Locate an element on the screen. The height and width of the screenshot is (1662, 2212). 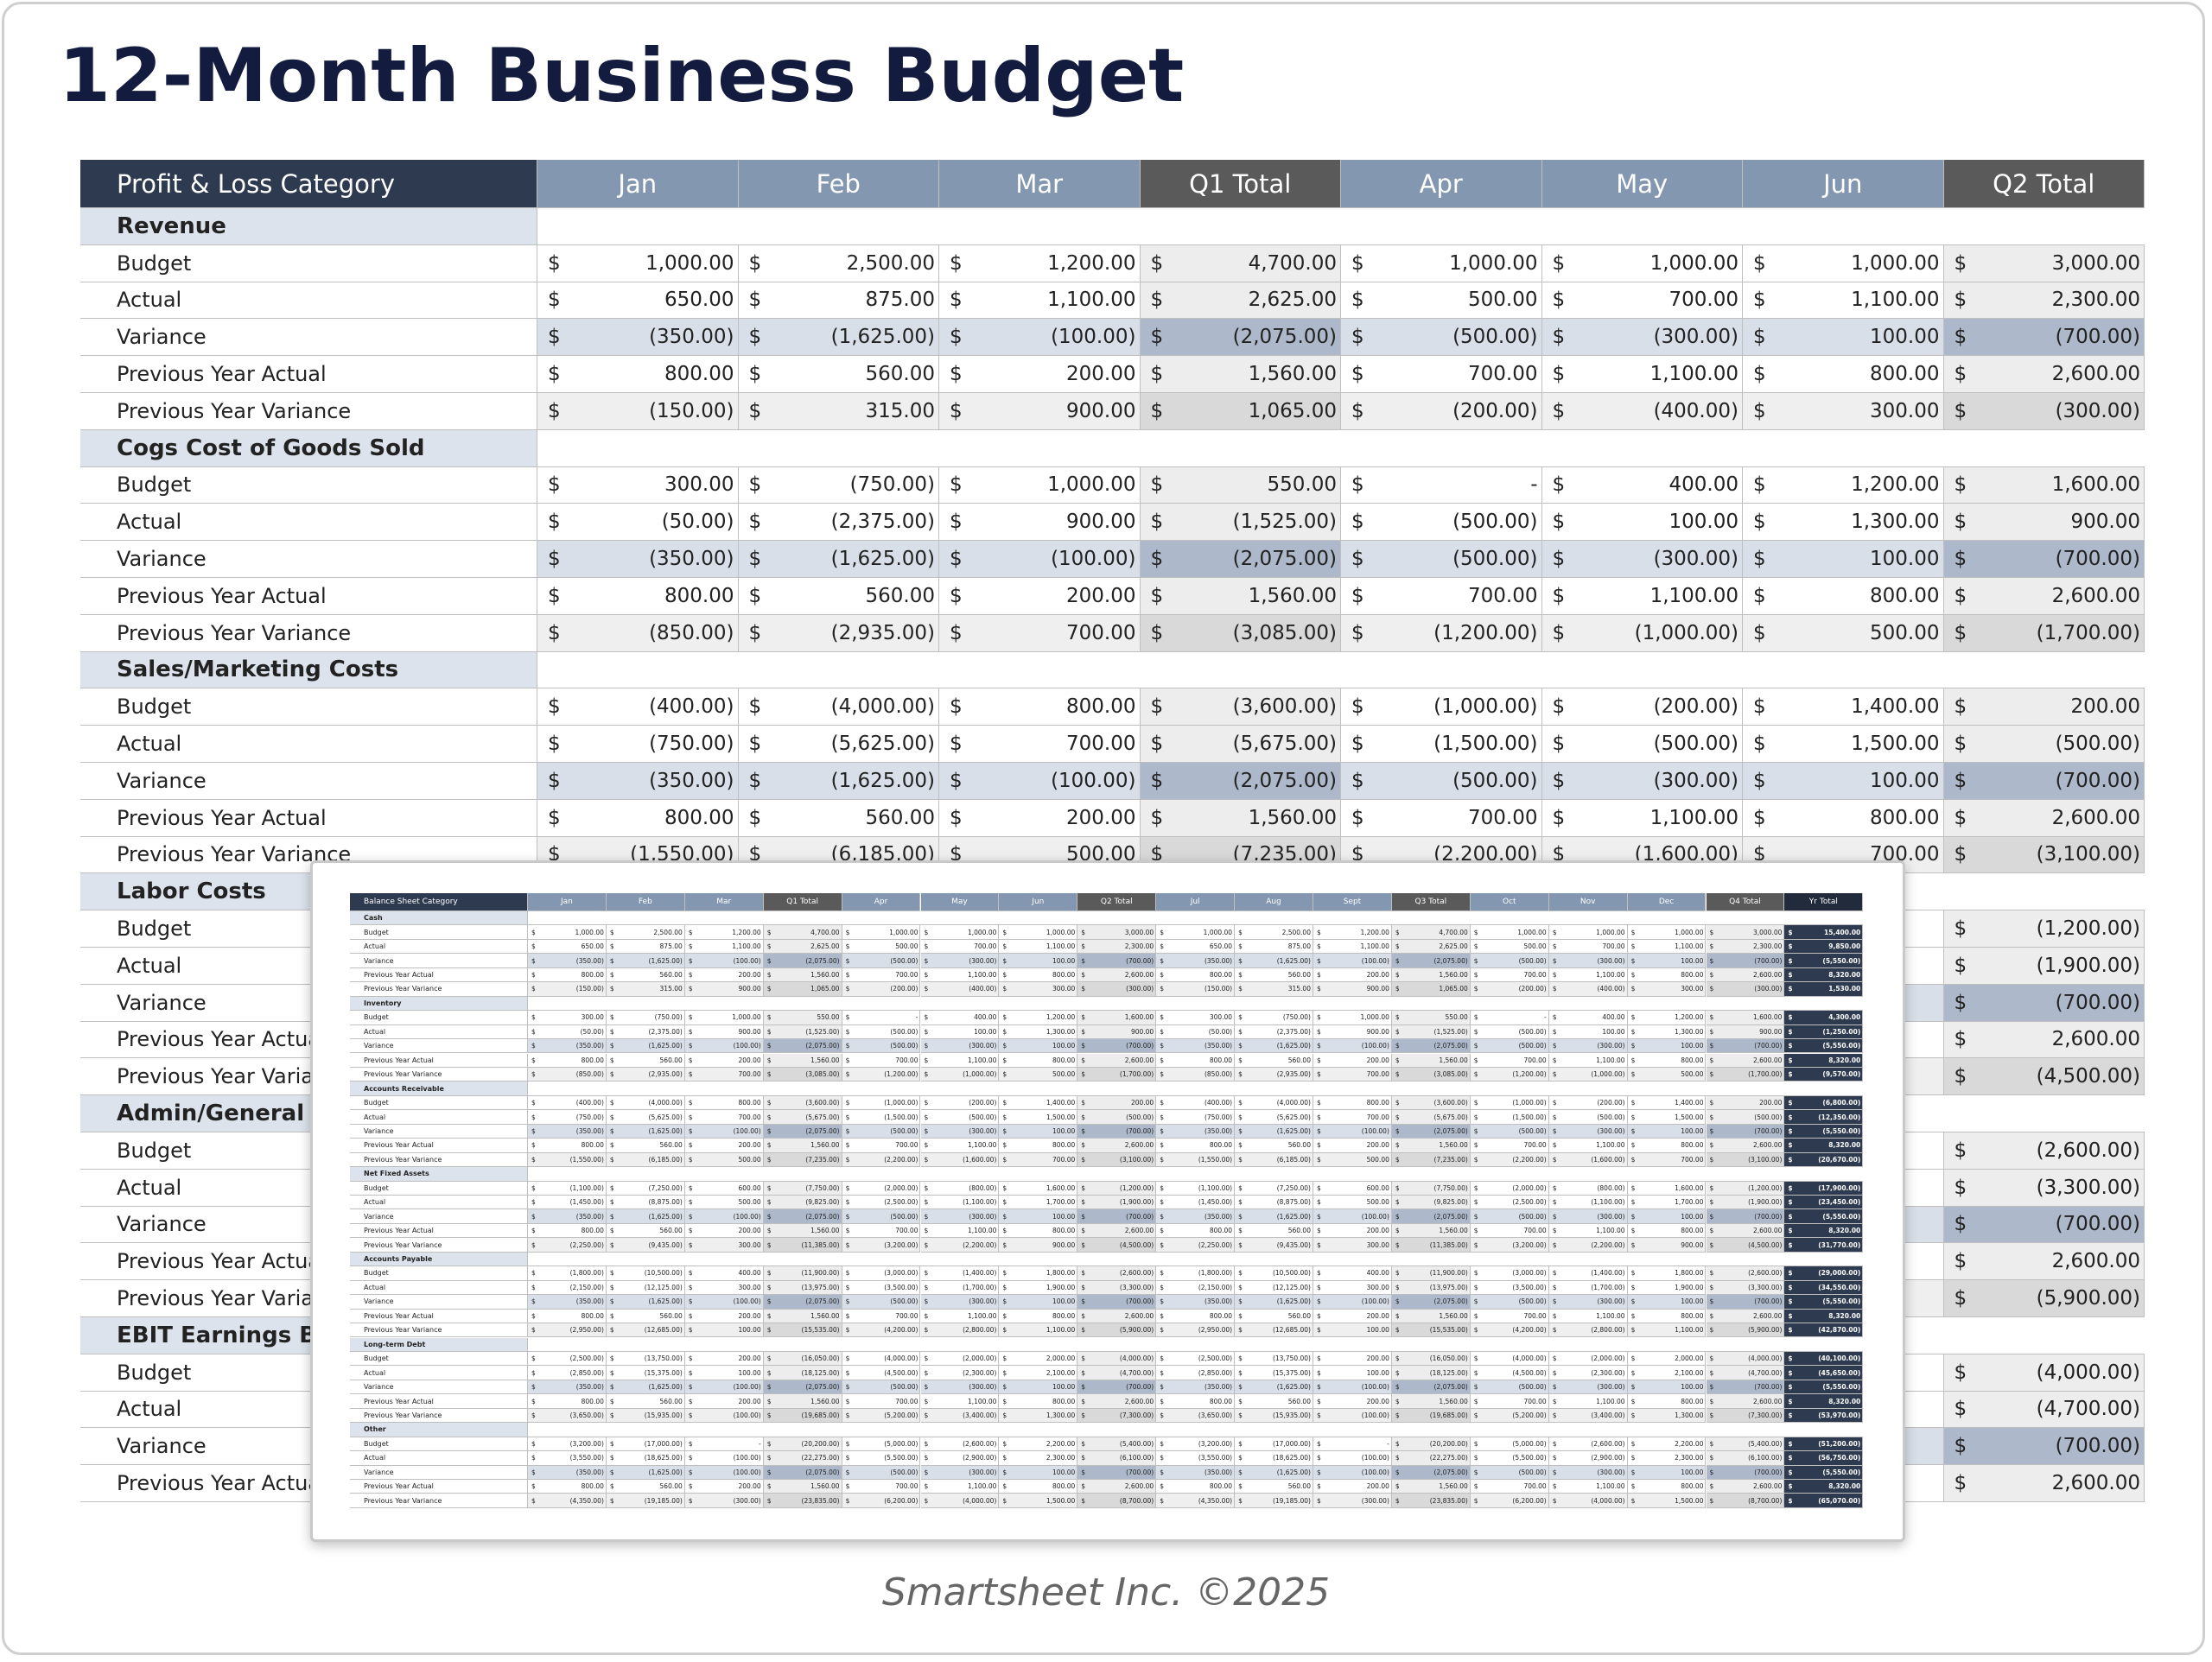
money-cell: $ (13,750.00) is located at coordinates (645, 1359).